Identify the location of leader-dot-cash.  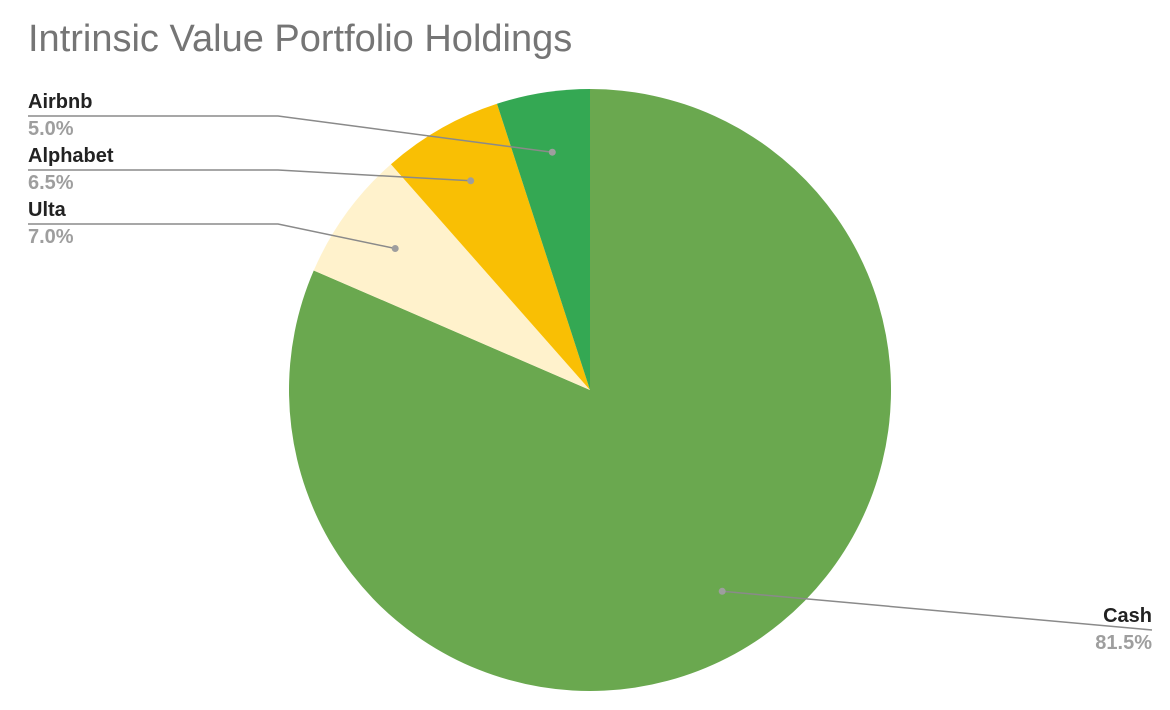
(722, 591).